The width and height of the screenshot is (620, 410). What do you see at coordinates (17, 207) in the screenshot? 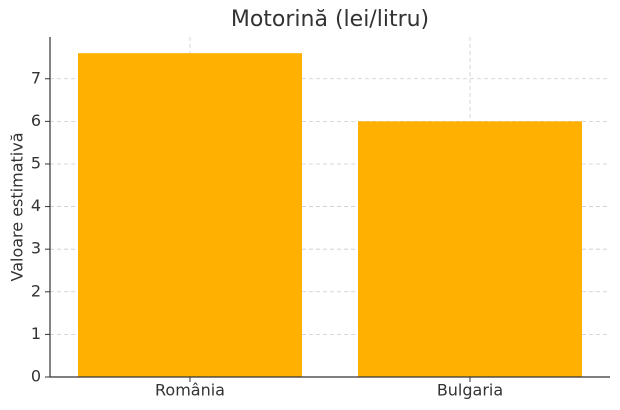
I see `y-axis-label: Valoare estimativă` at bounding box center [17, 207].